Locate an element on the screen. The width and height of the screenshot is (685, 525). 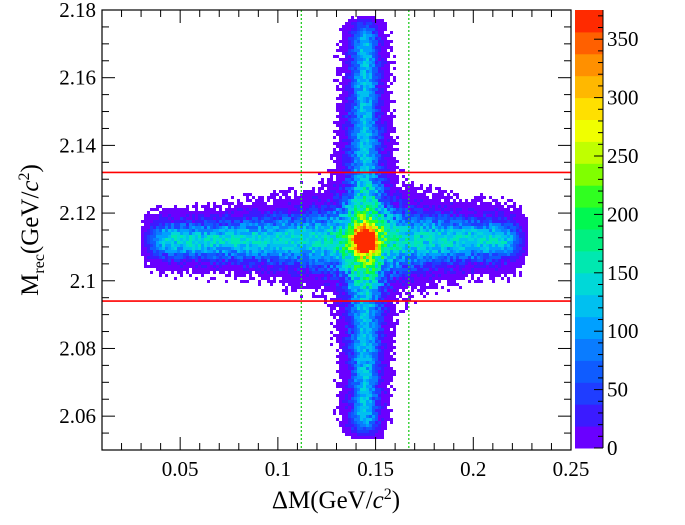
x-tick-label: 0.05 is located at coordinates (180, 469).